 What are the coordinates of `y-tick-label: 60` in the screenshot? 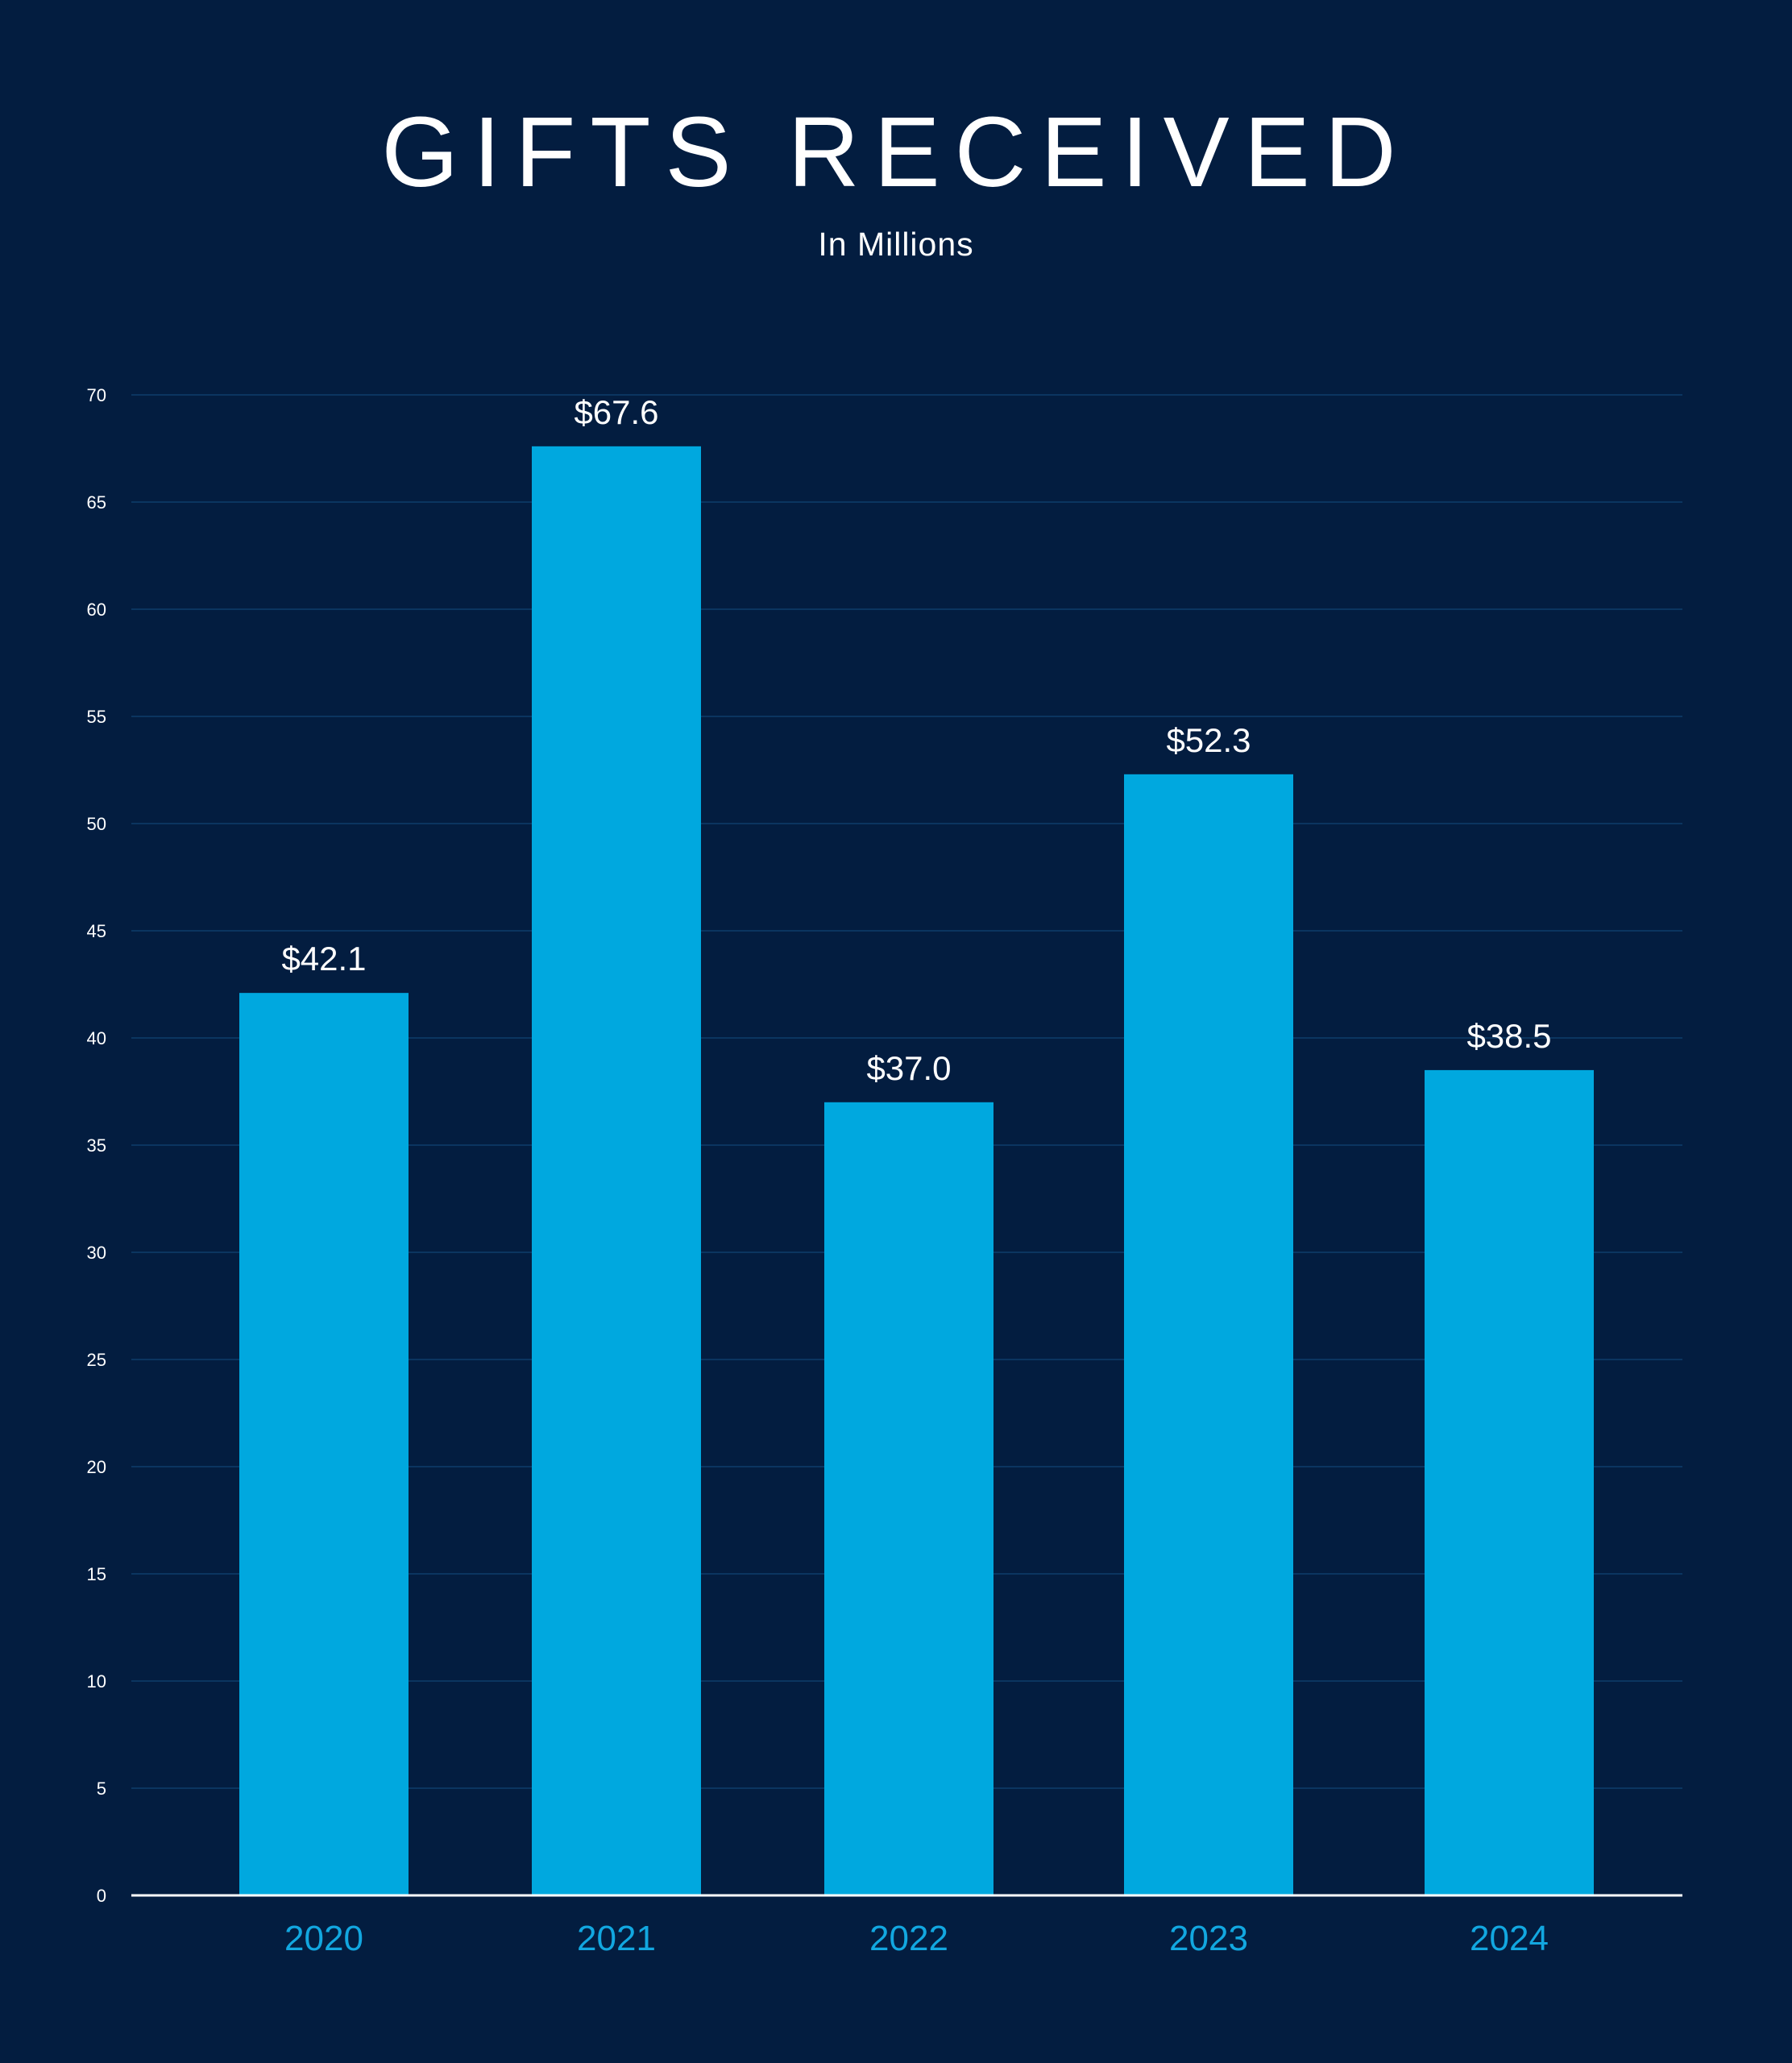 It's located at (96, 610).